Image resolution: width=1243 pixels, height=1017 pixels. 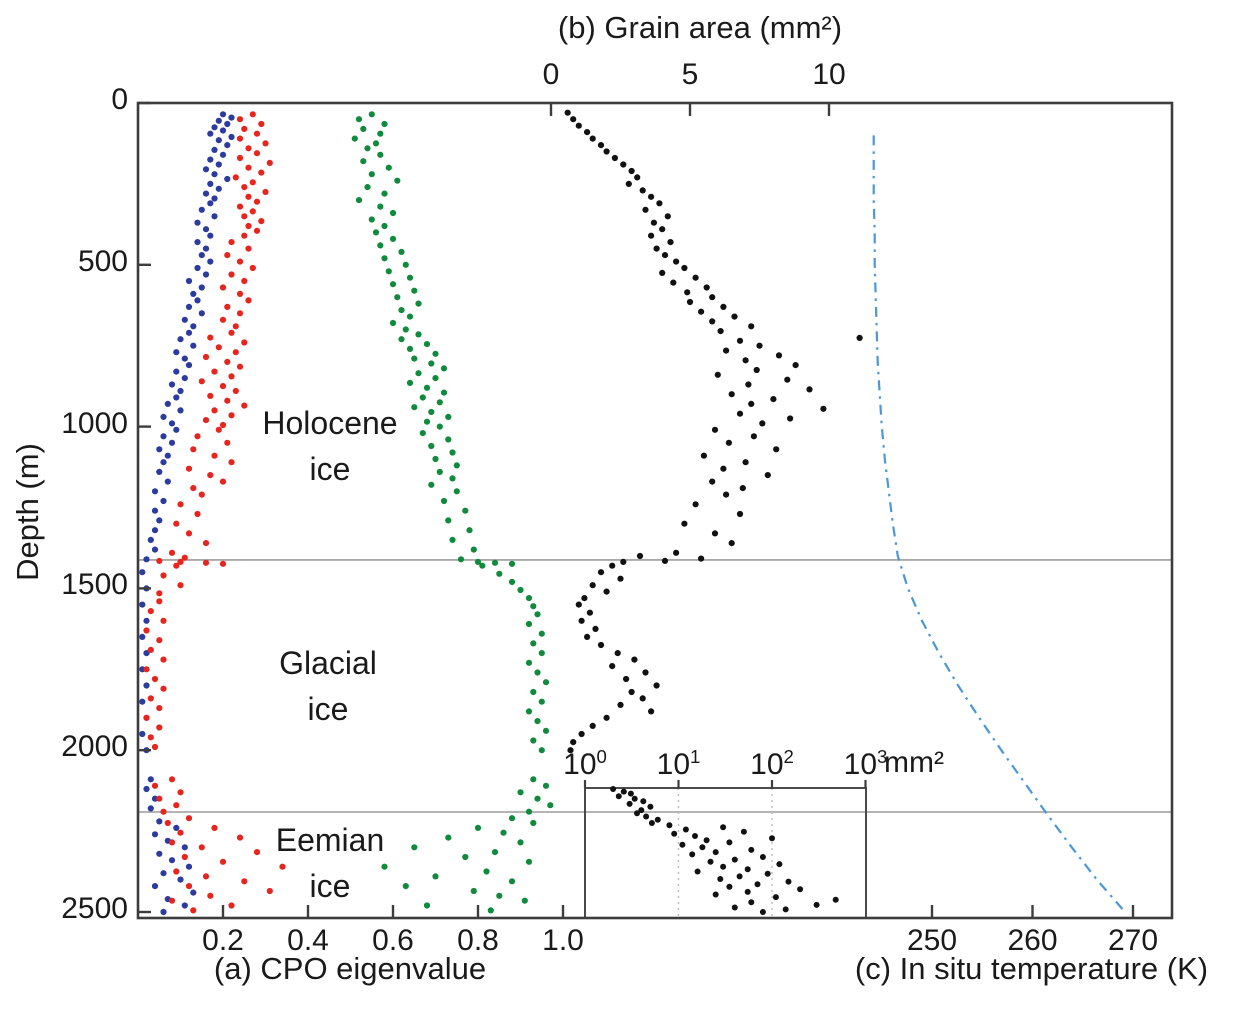 I want to click on cpo-axis-title: (a) CPO eigenvalue, so click(x=350, y=968).